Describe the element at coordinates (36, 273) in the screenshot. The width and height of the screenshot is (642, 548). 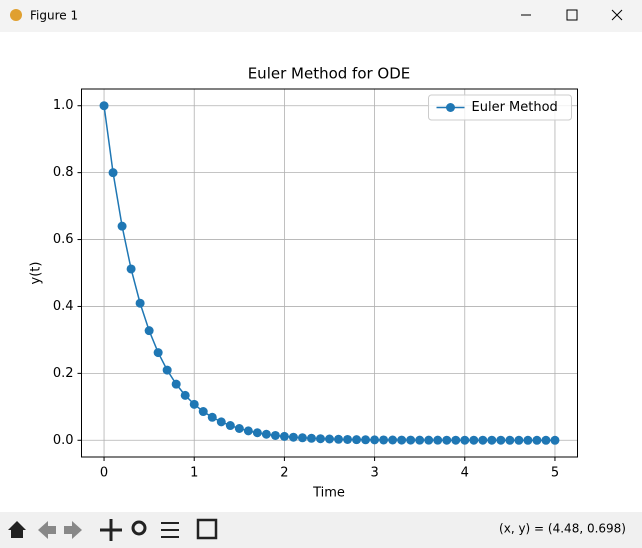
I see `y-axis-label: y(t)` at that location.